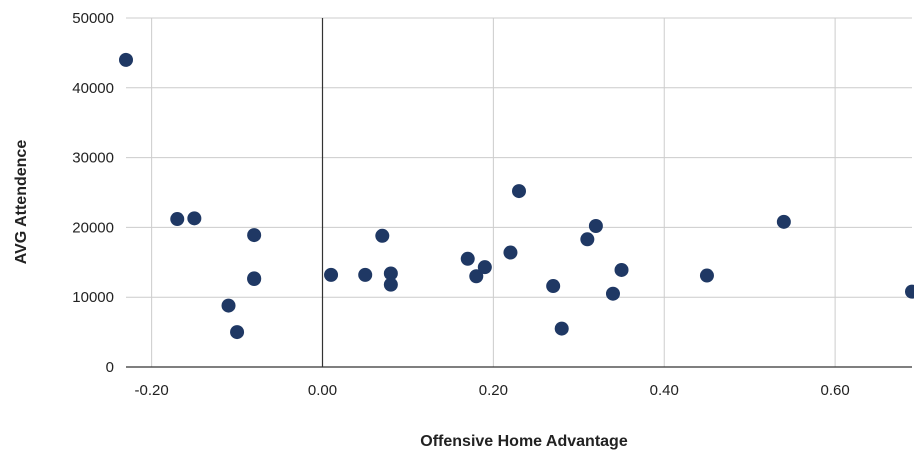  I want to click on y-tick-label: 0, so click(110, 367).